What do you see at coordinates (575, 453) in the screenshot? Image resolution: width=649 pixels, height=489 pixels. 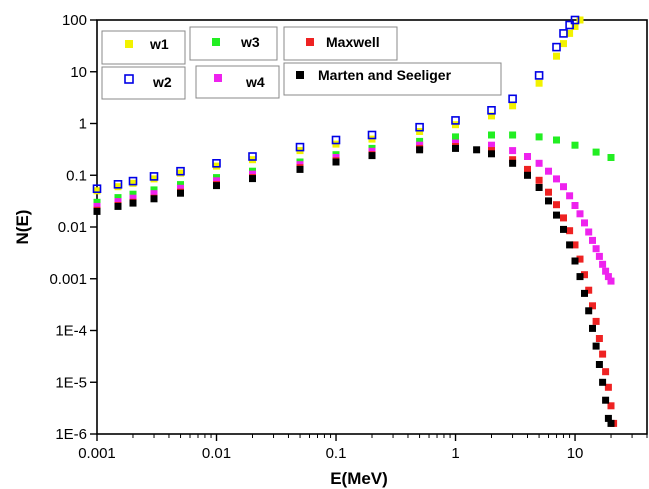 I see `x-tick-label: 10` at bounding box center [575, 453].